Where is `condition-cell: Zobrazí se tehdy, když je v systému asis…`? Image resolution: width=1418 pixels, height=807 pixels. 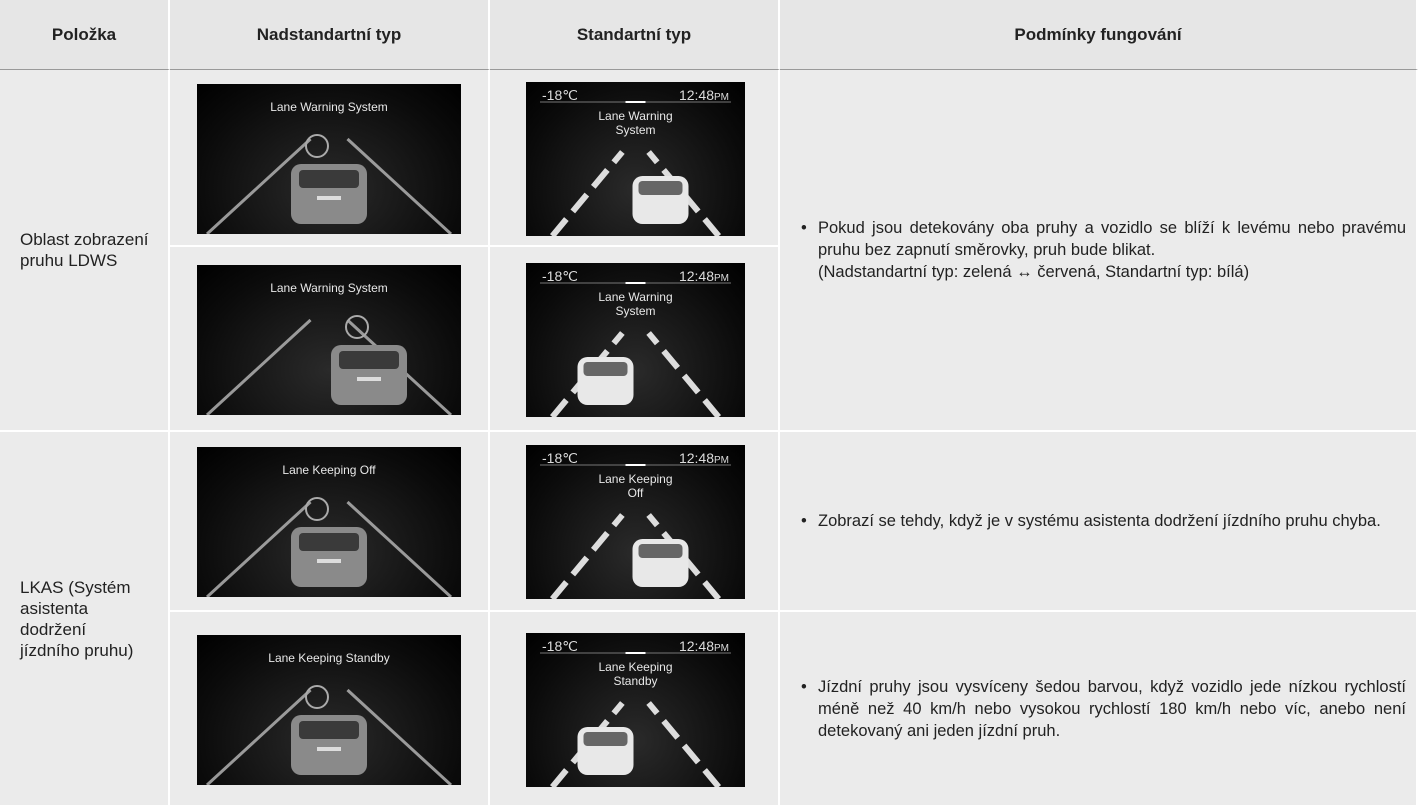
condition-cell: Zobrazí se tehdy, když je v systému asis… is located at coordinates (1099, 522).